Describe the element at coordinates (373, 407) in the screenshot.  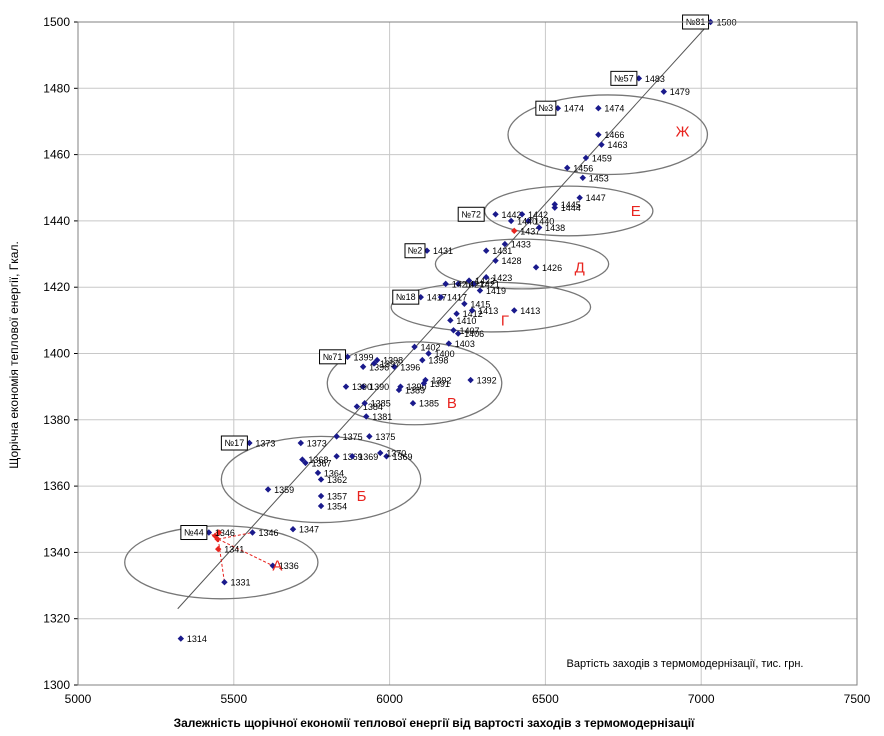
I see `point-label: 1384` at that location.